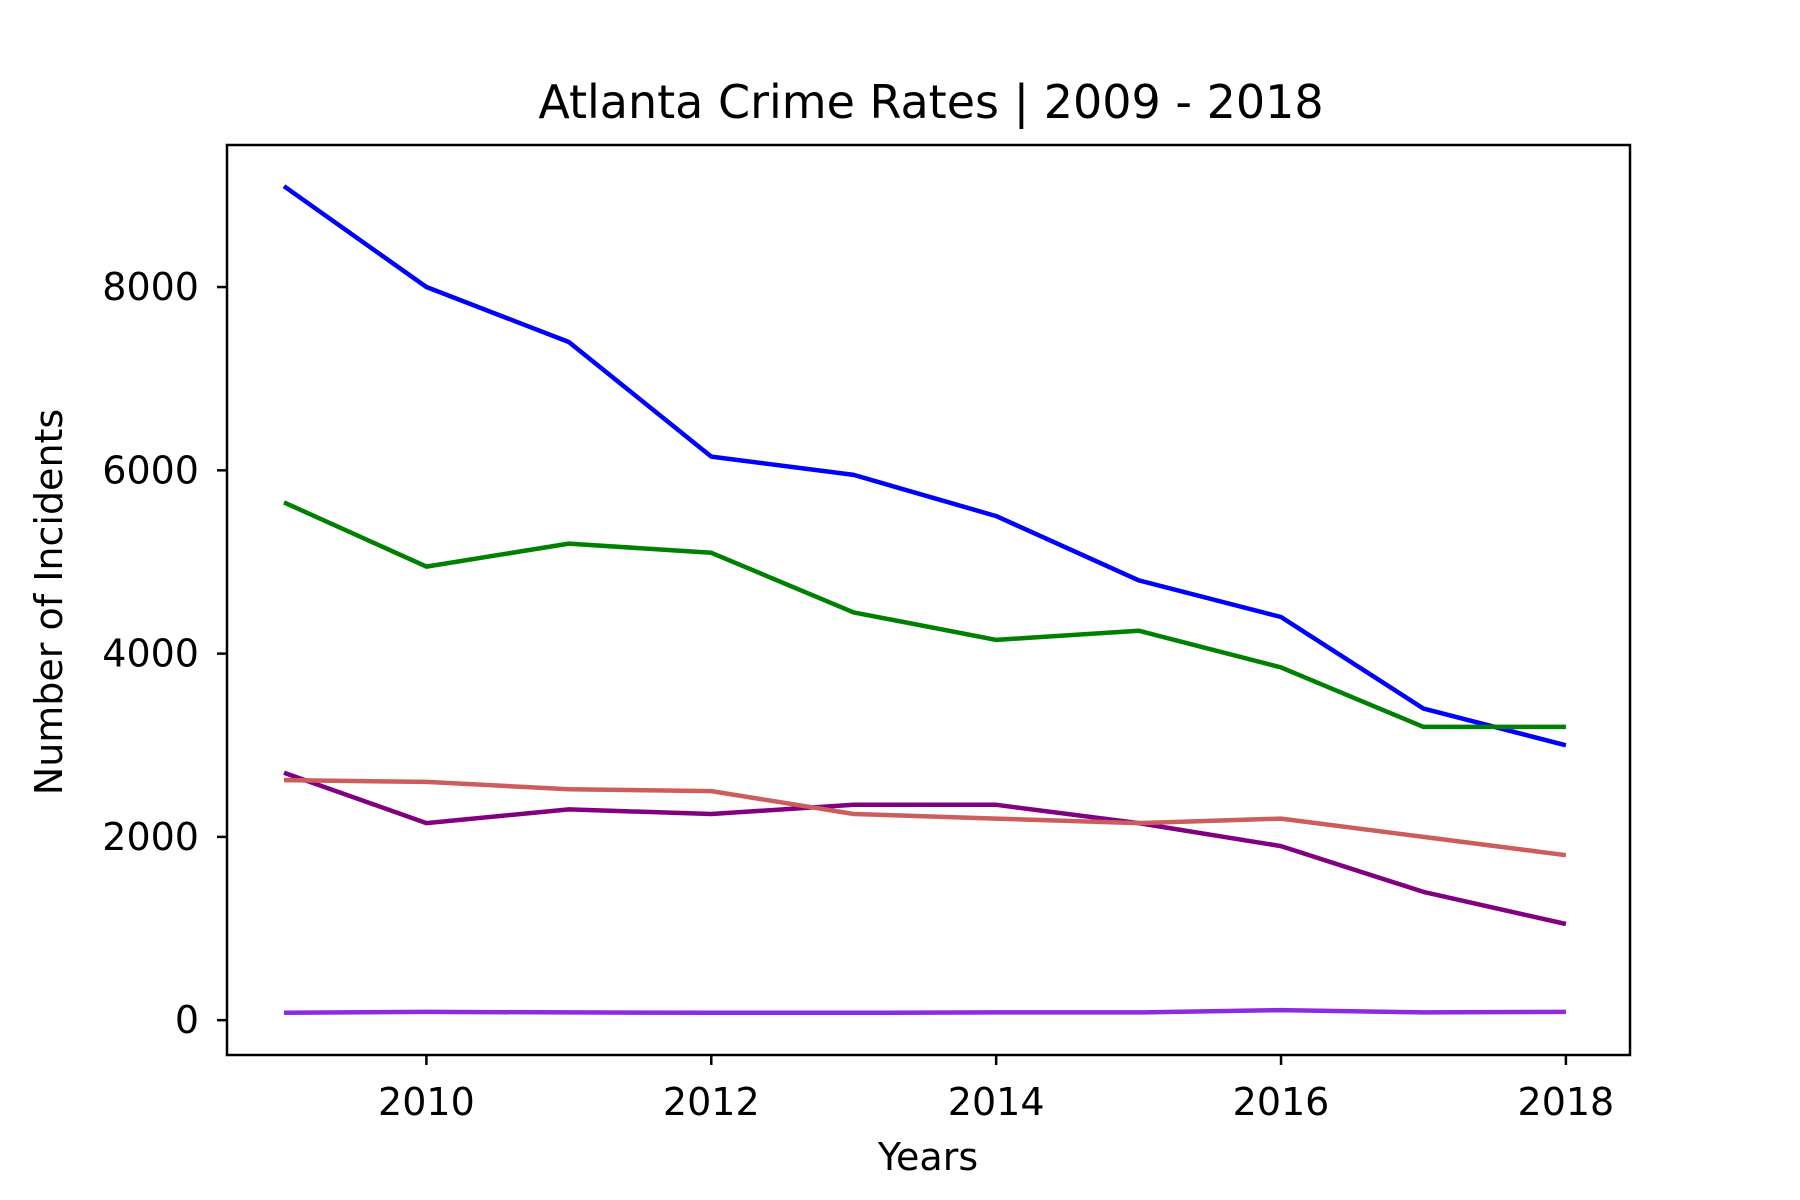 This screenshot has height=1200, width=1800. Describe the element at coordinates (1566, 1102) in the screenshot. I see `x-tick-label: 2018` at that location.